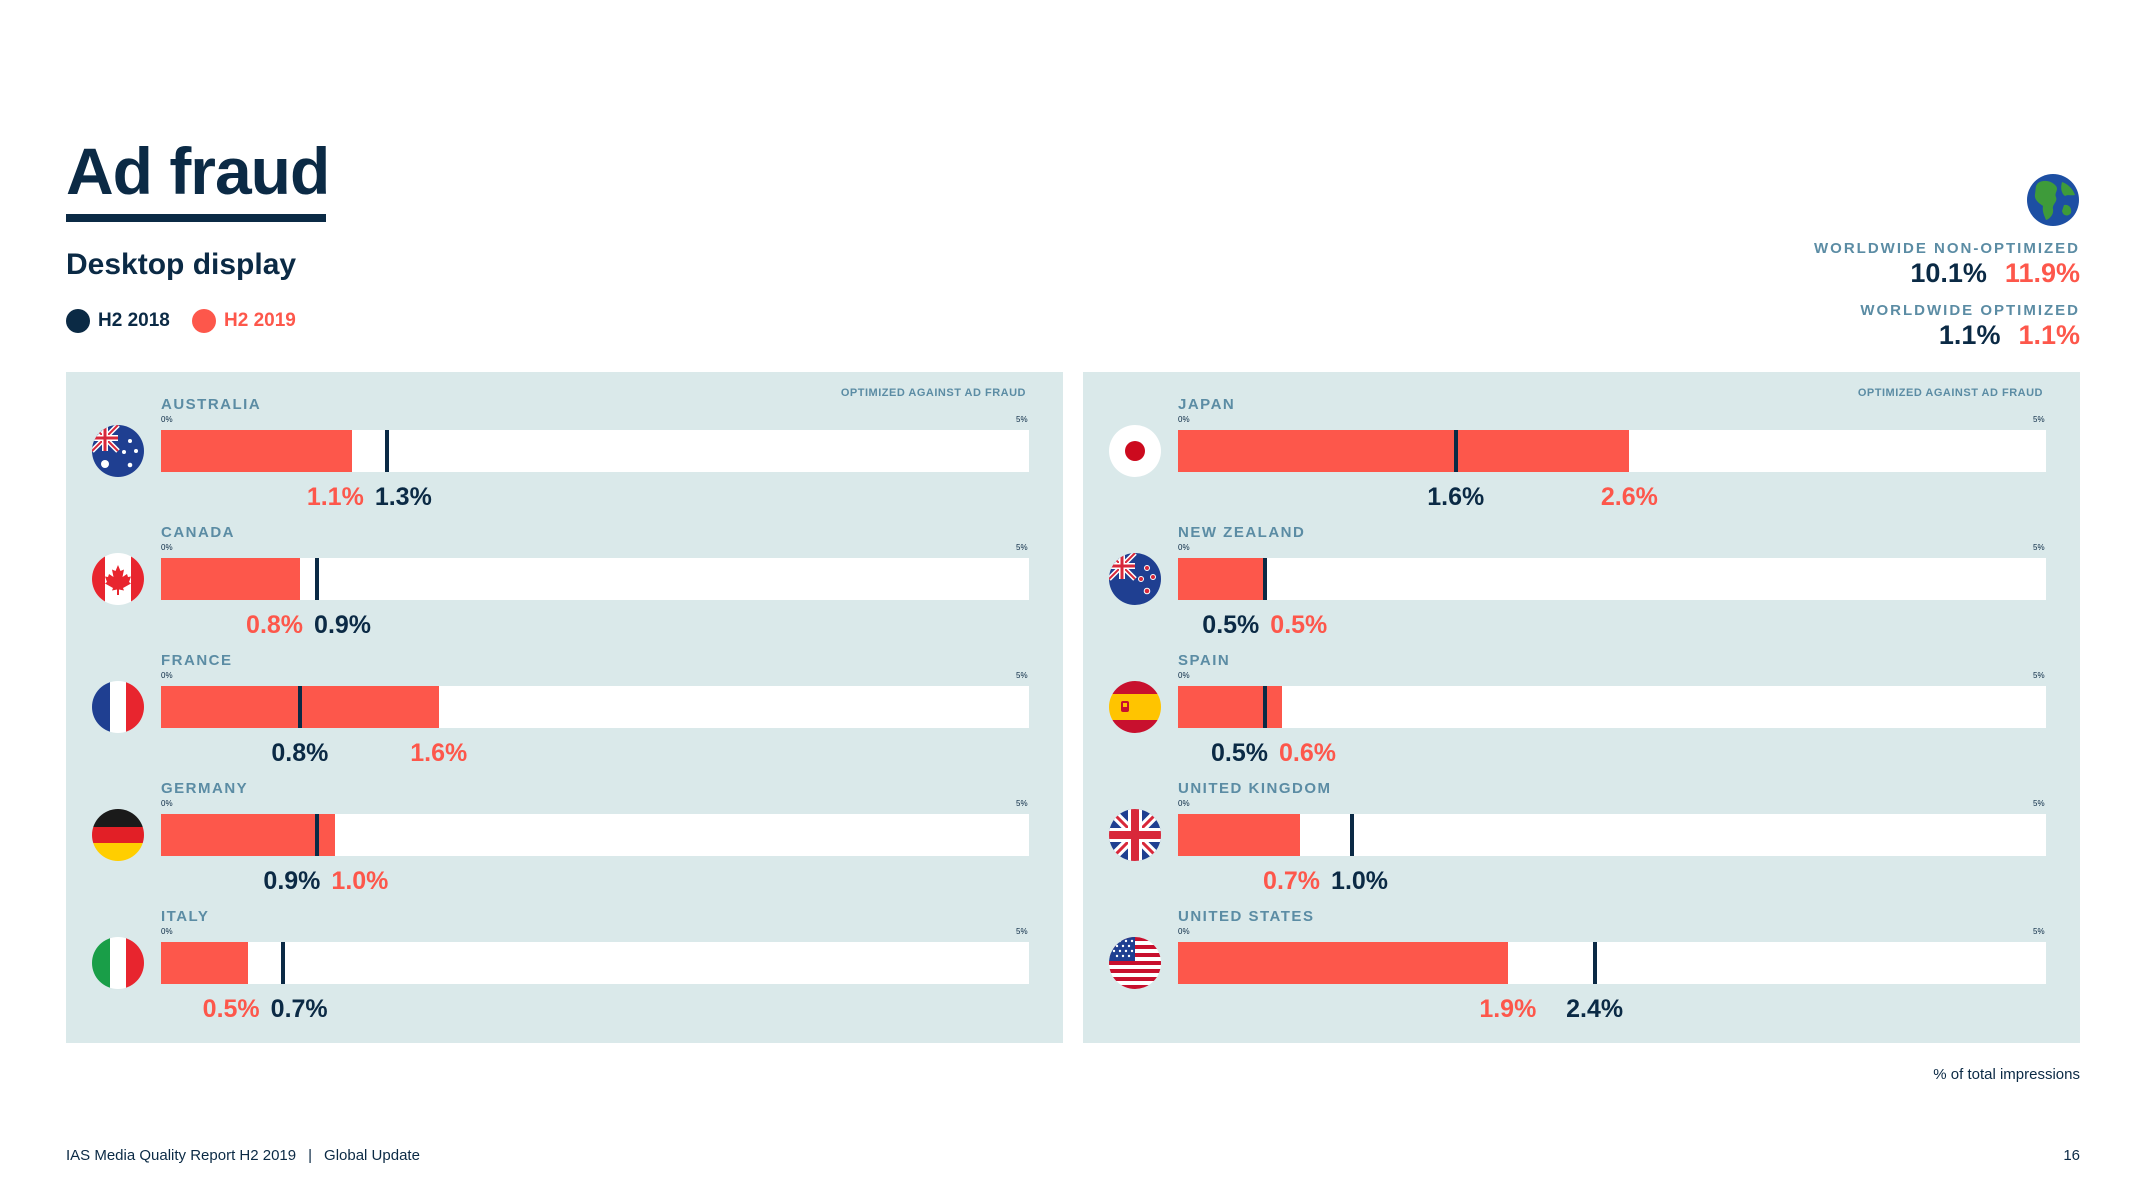 The image size is (2133, 1200). Describe the element at coordinates (1264, 707) in the screenshot. I see `marker-h2-2018-spain` at that location.